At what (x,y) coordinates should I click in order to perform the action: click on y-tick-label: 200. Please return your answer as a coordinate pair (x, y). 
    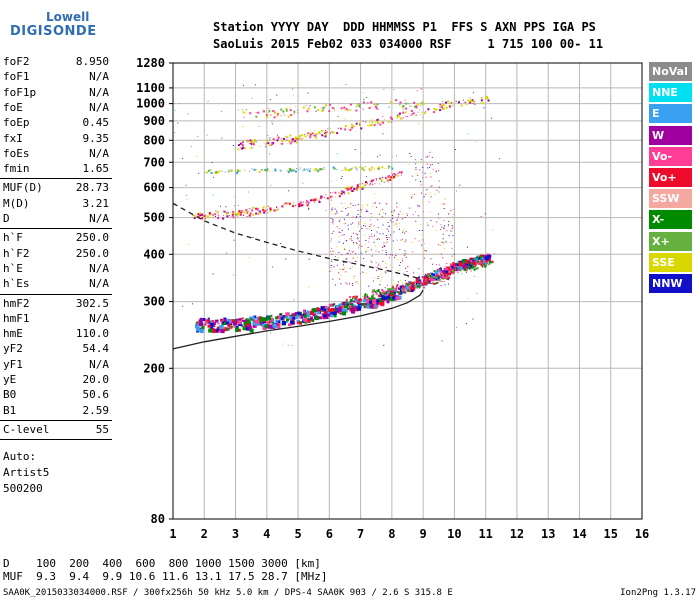
    Looking at the image, I should click on (154, 368).